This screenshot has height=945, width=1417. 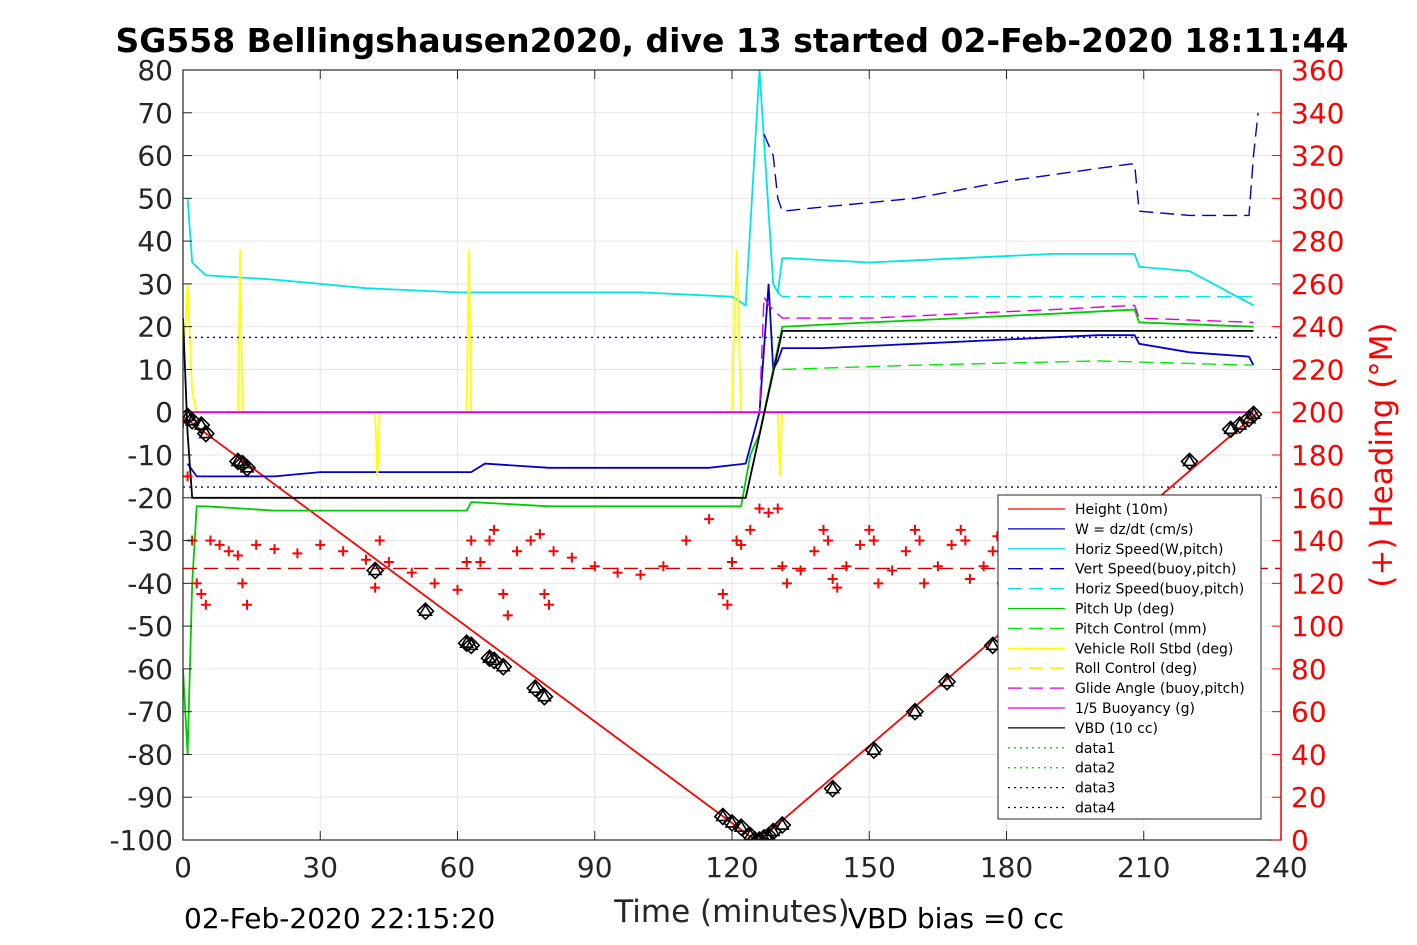 What do you see at coordinates (1317, 284) in the screenshot?
I see `y2-tick-label: 260` at bounding box center [1317, 284].